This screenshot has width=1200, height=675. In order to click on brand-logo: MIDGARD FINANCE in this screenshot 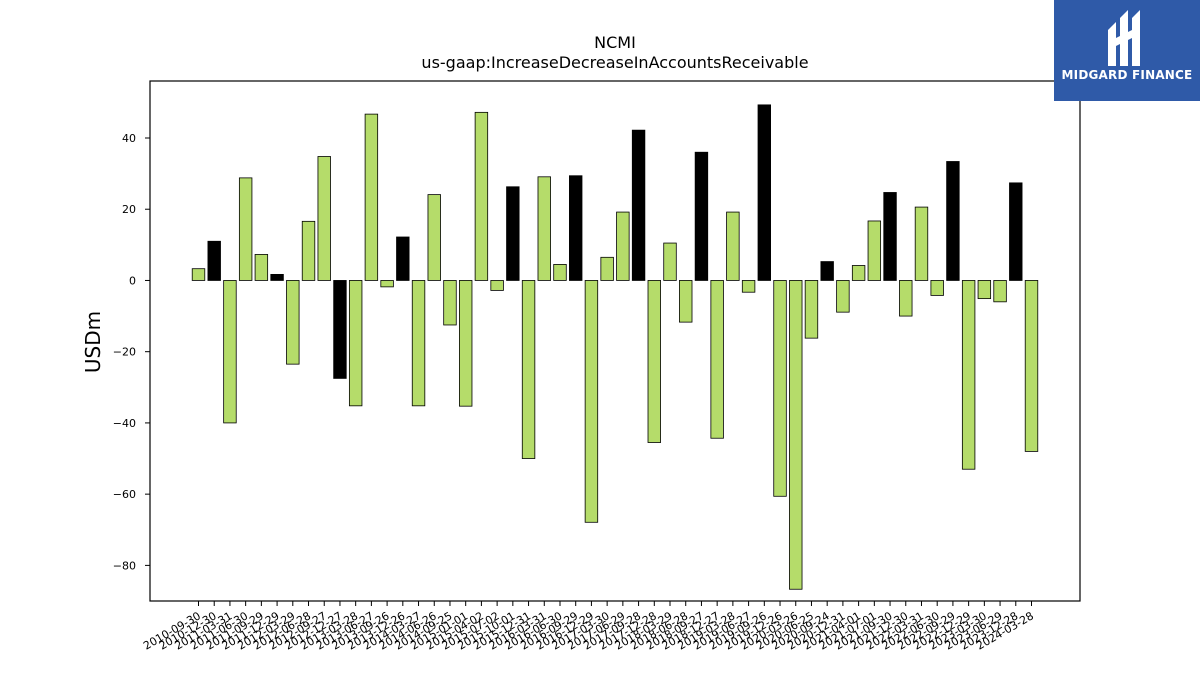, I will do `click(1127, 50)`.